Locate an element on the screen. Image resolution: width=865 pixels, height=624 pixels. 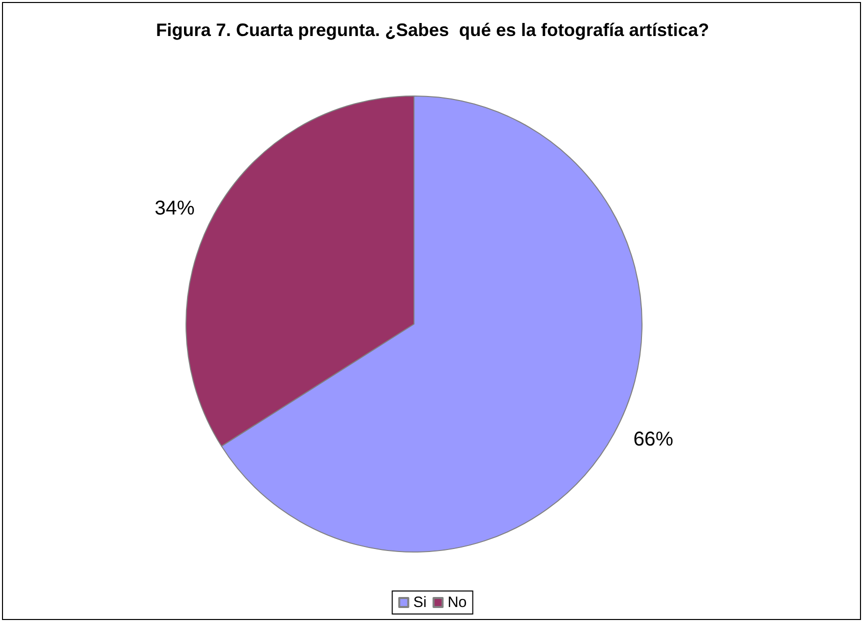
data-label: 34% is located at coordinates (174, 208).